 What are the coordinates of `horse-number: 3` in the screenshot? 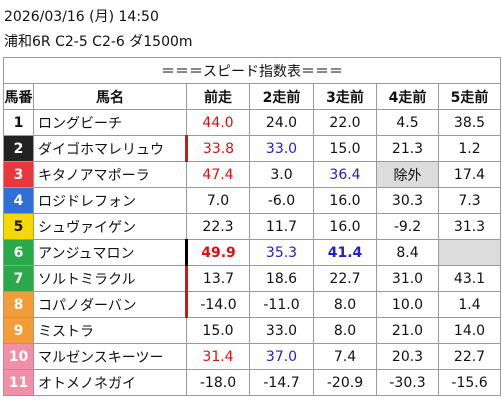 It's located at (18, 174).